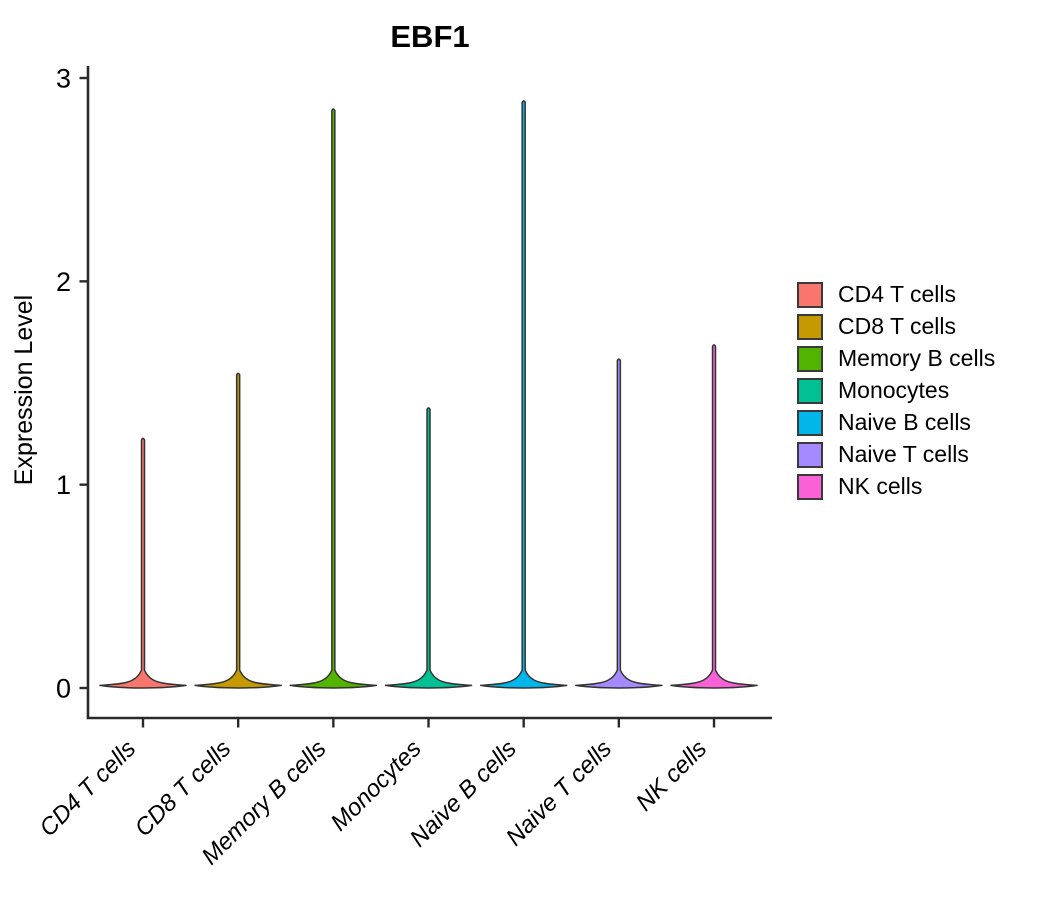 This screenshot has height=905, width=1050. Describe the element at coordinates (143, 563) in the screenshot. I see `violin-cd4-t-cells` at that location.